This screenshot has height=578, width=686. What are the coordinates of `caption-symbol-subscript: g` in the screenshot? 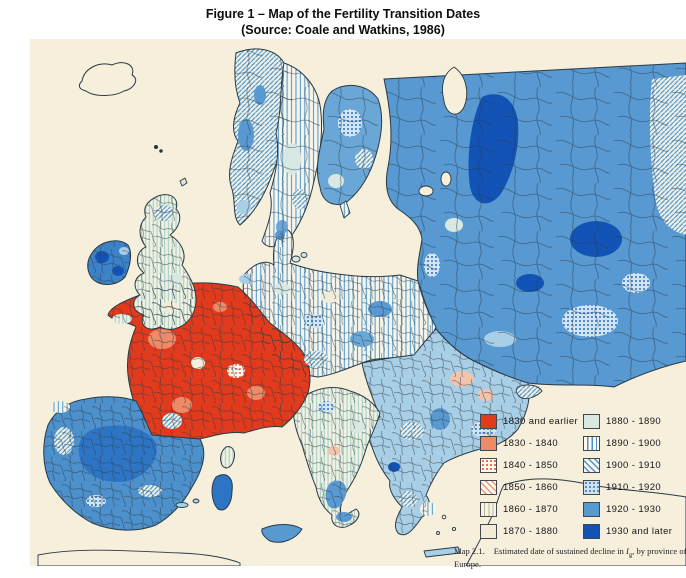 It's located at (630, 555).